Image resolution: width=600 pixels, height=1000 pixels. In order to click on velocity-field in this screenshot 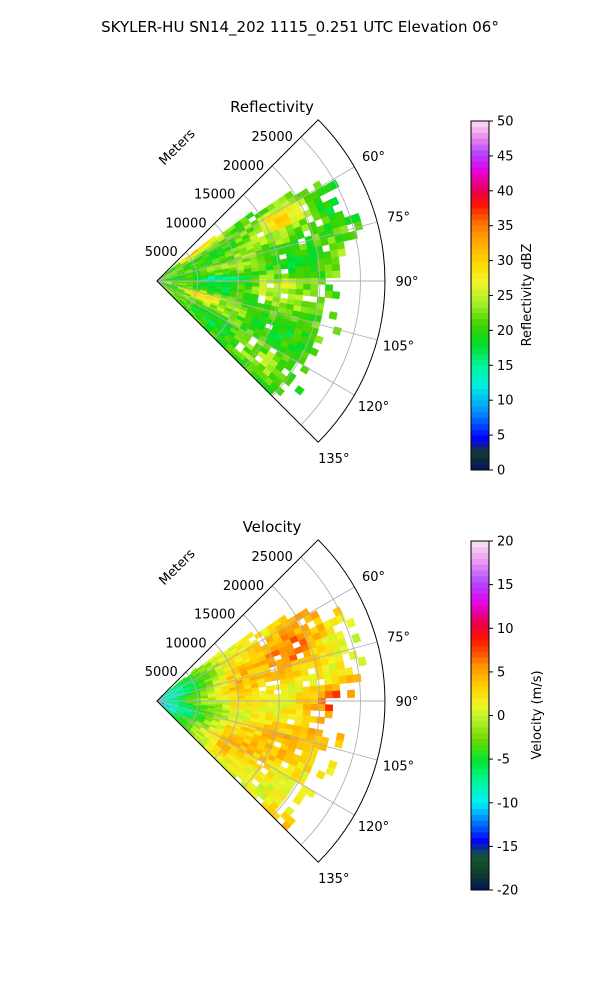, I will do `click(262, 719)`.